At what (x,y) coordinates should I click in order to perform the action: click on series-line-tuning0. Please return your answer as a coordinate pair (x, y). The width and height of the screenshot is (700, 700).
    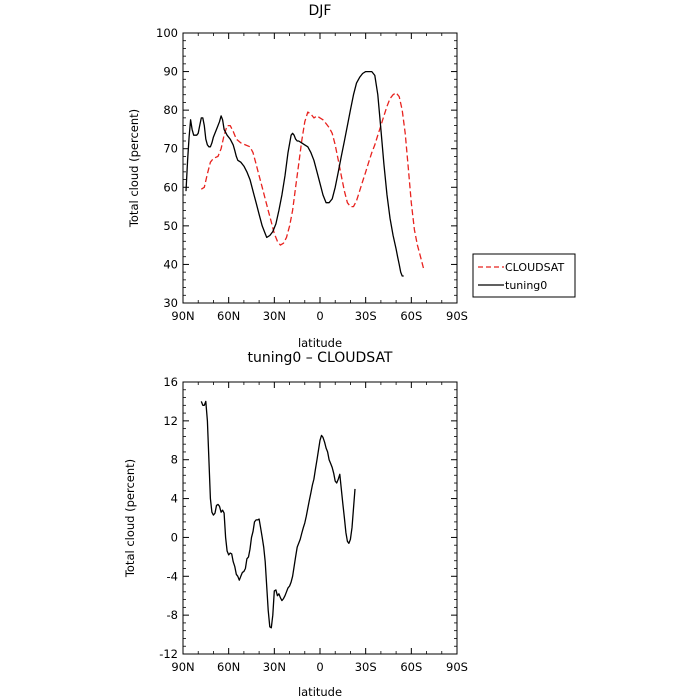
    Looking at the image, I should click on (294, 173).